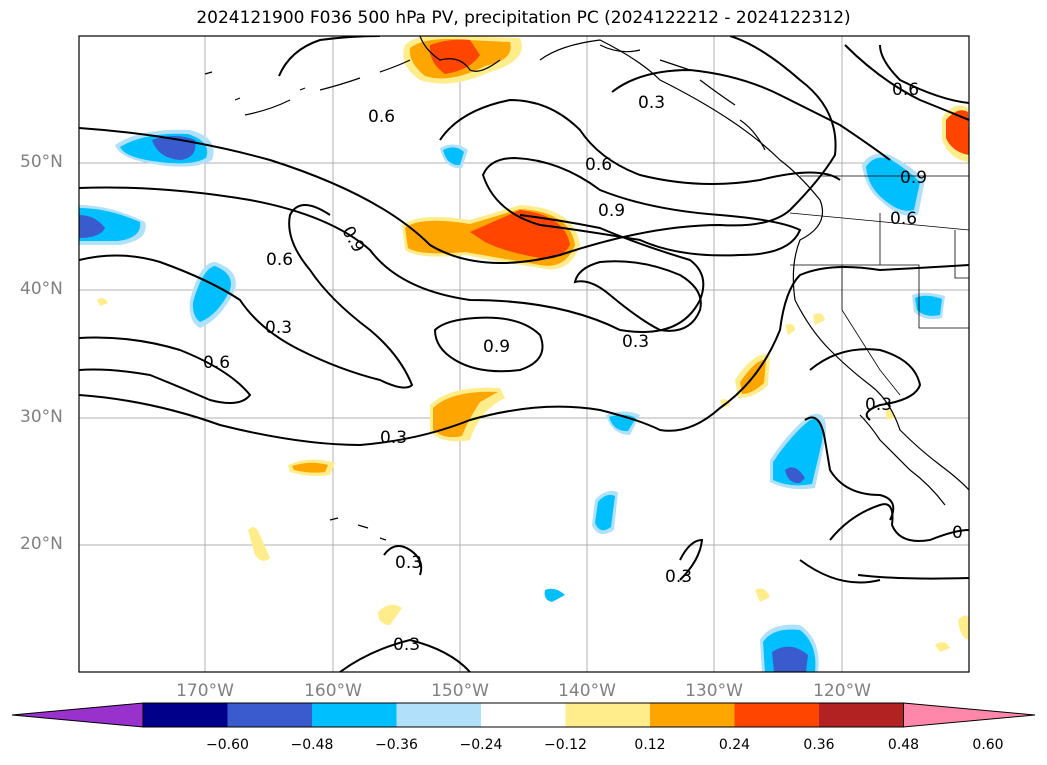 The height and width of the screenshot is (765, 1047). What do you see at coordinates (565, 745) in the screenshot?
I see `colorbar-tick-label: −0.12` at bounding box center [565, 745].